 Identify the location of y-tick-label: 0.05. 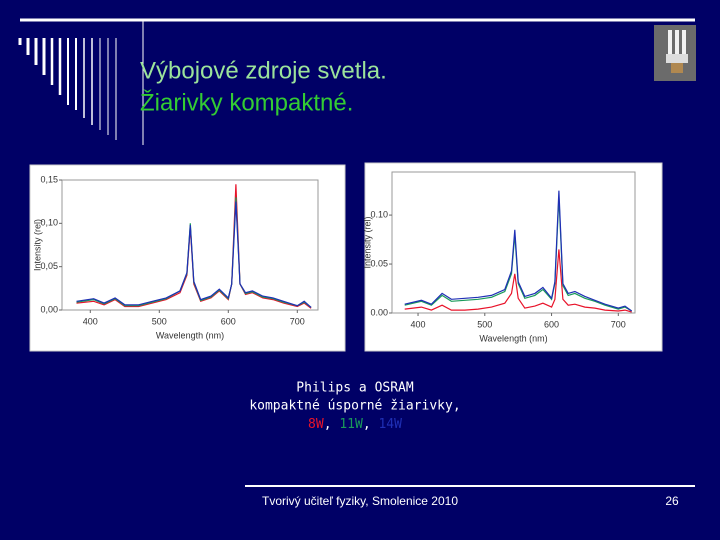
(379, 263).